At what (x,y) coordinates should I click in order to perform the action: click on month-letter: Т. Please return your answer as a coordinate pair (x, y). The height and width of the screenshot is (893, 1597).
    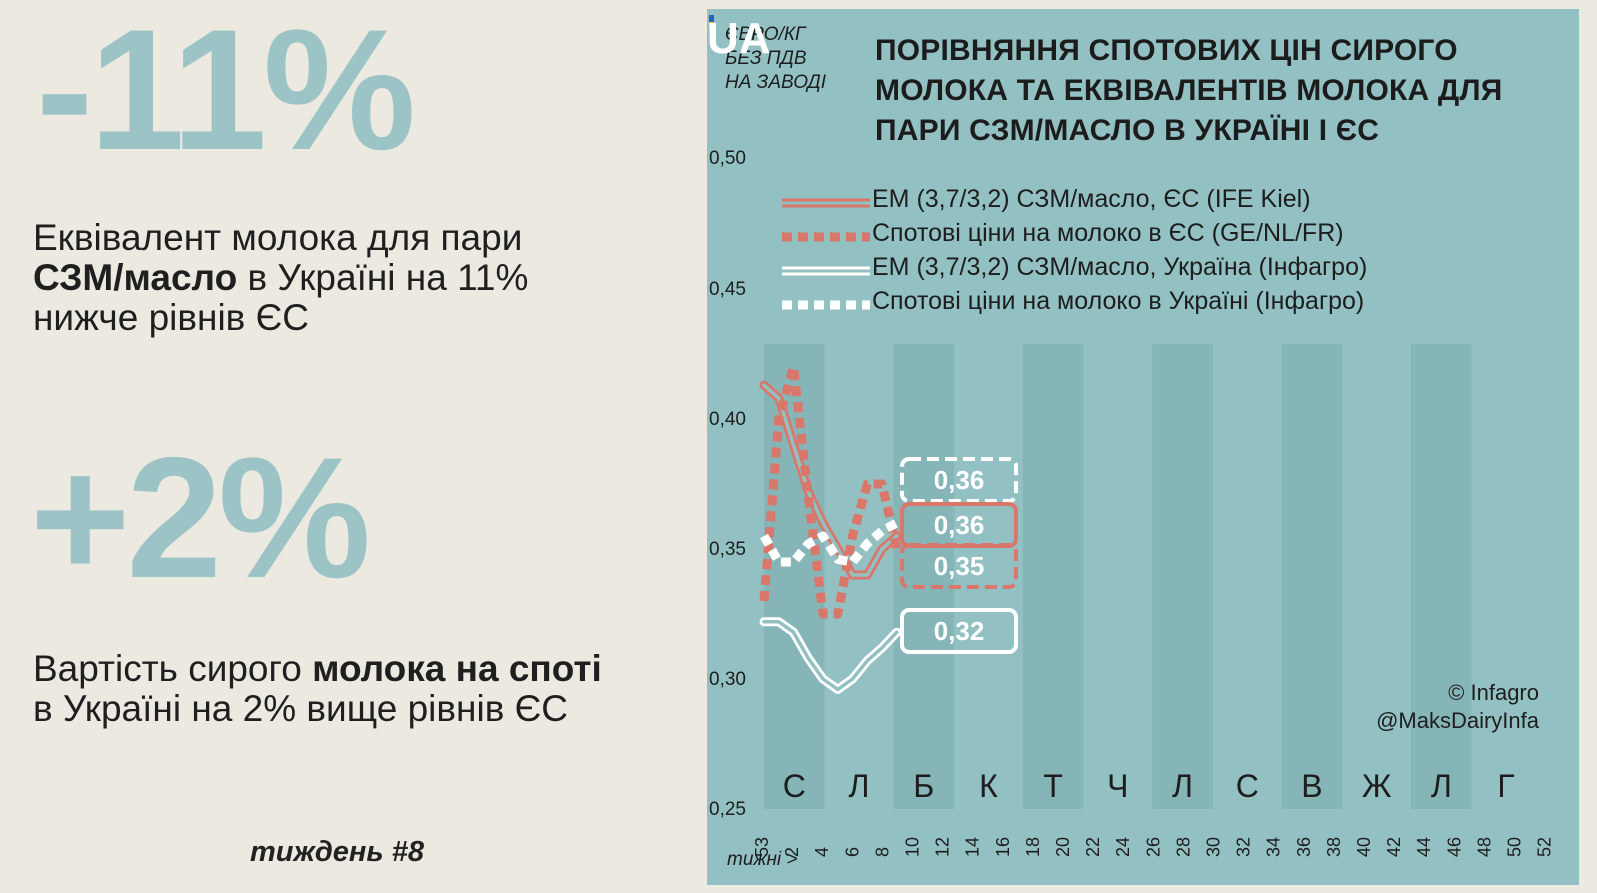
    Looking at the image, I should click on (1053, 786).